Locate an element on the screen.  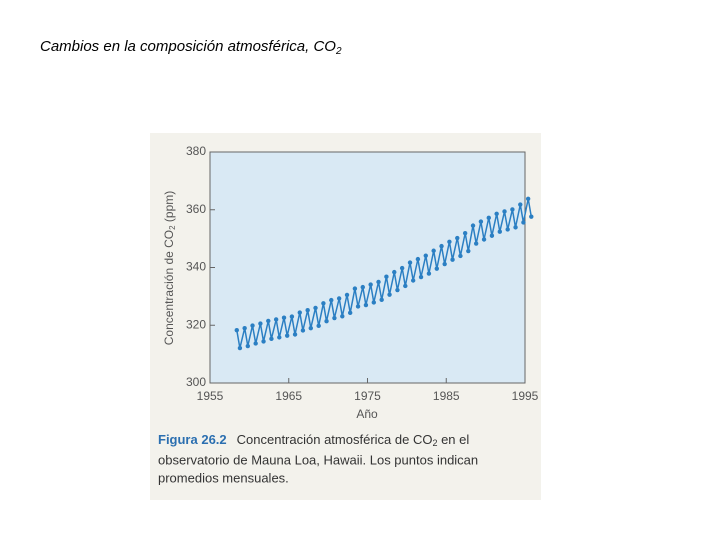
y-tick-label: 360 is located at coordinates (196, 209).